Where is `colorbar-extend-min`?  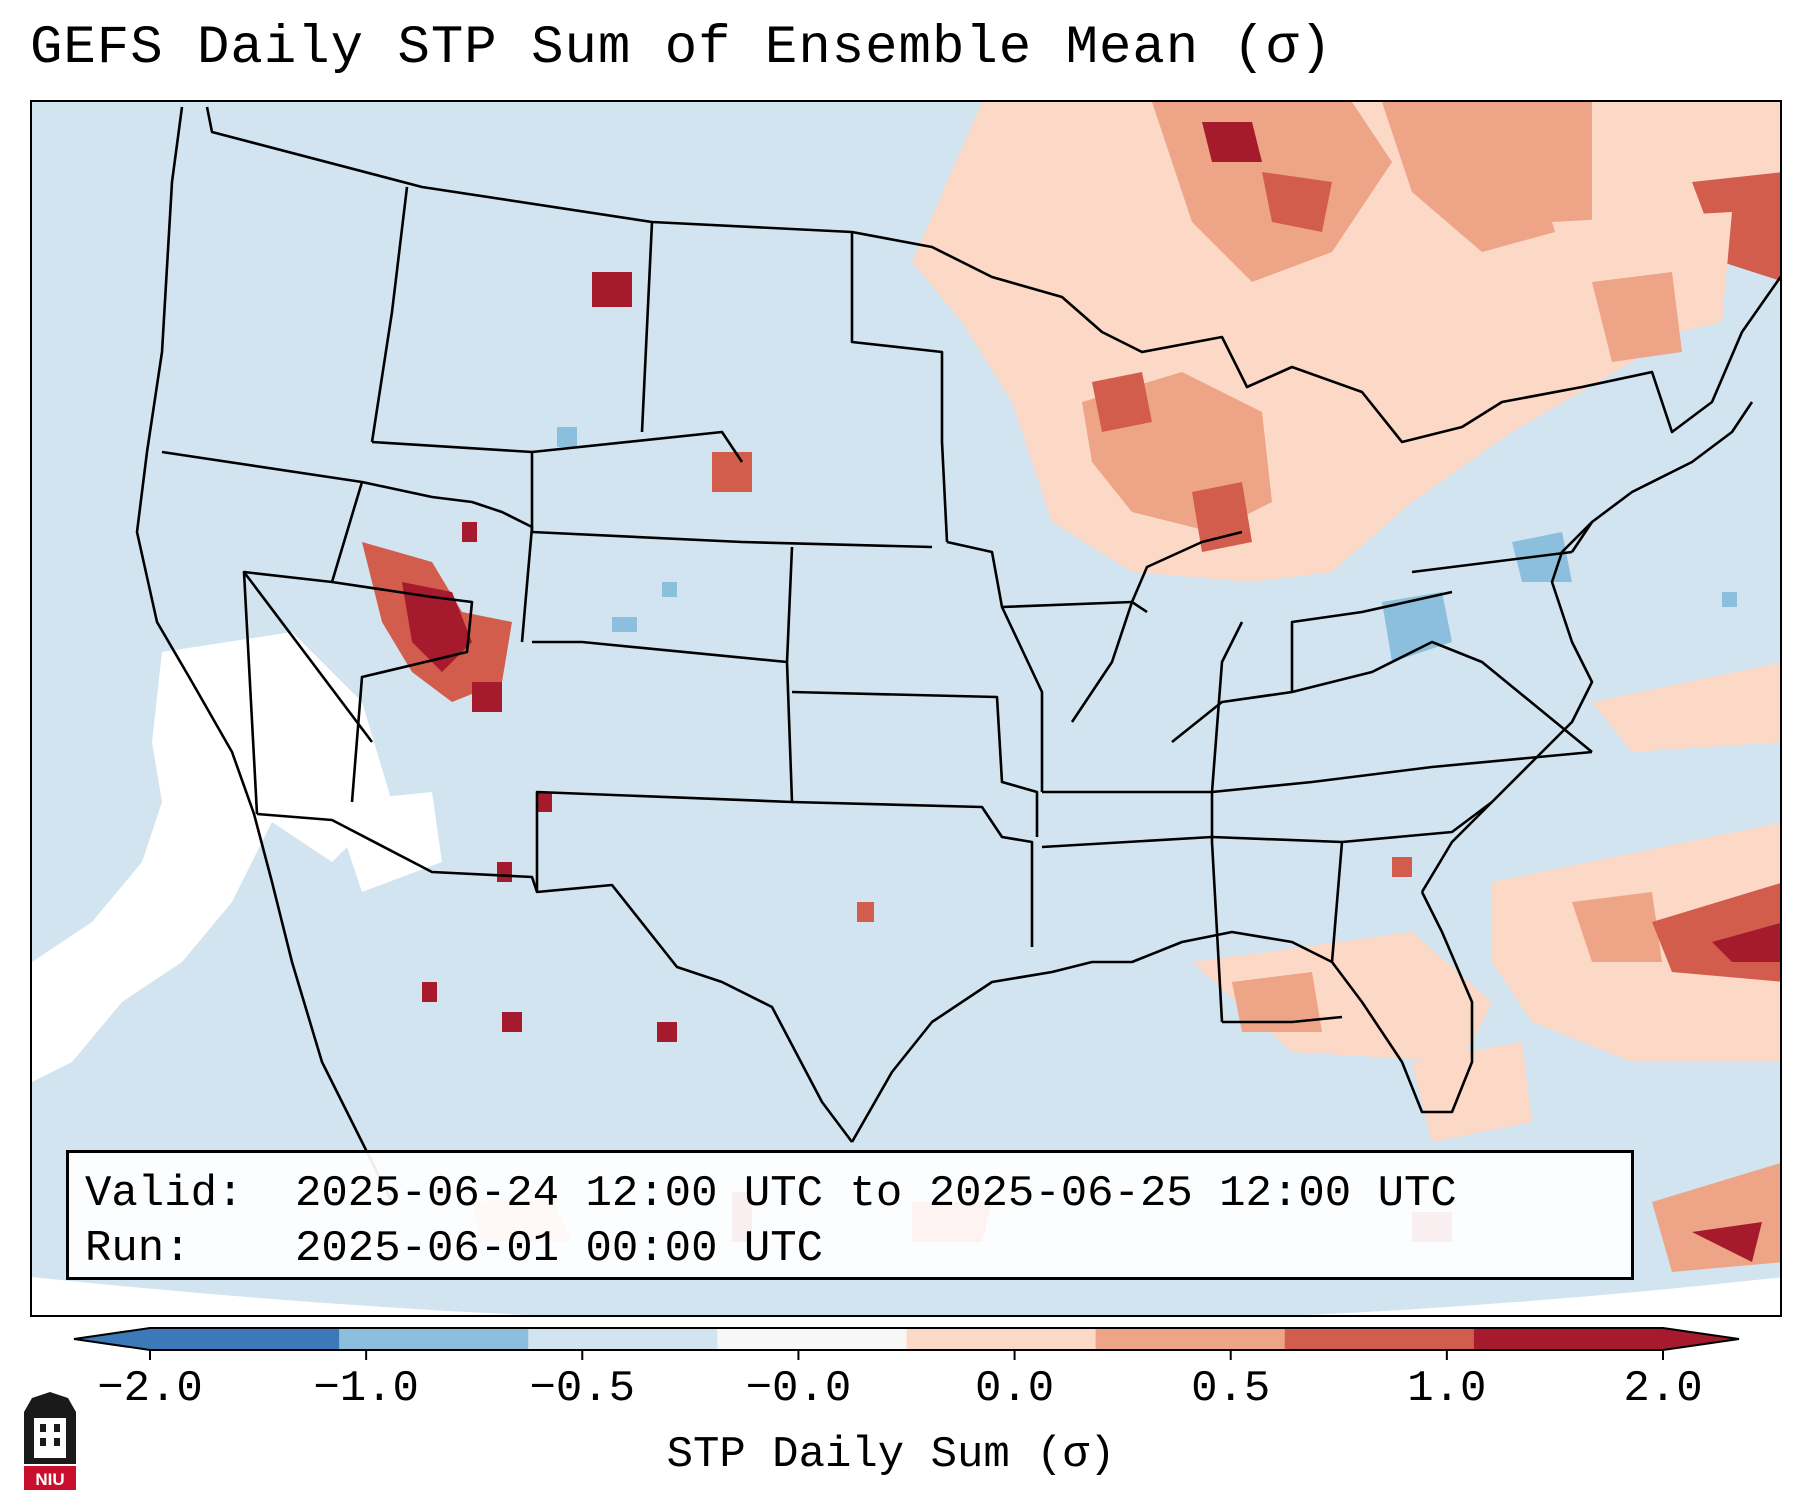 colorbar-extend-min is located at coordinates (112, 1339).